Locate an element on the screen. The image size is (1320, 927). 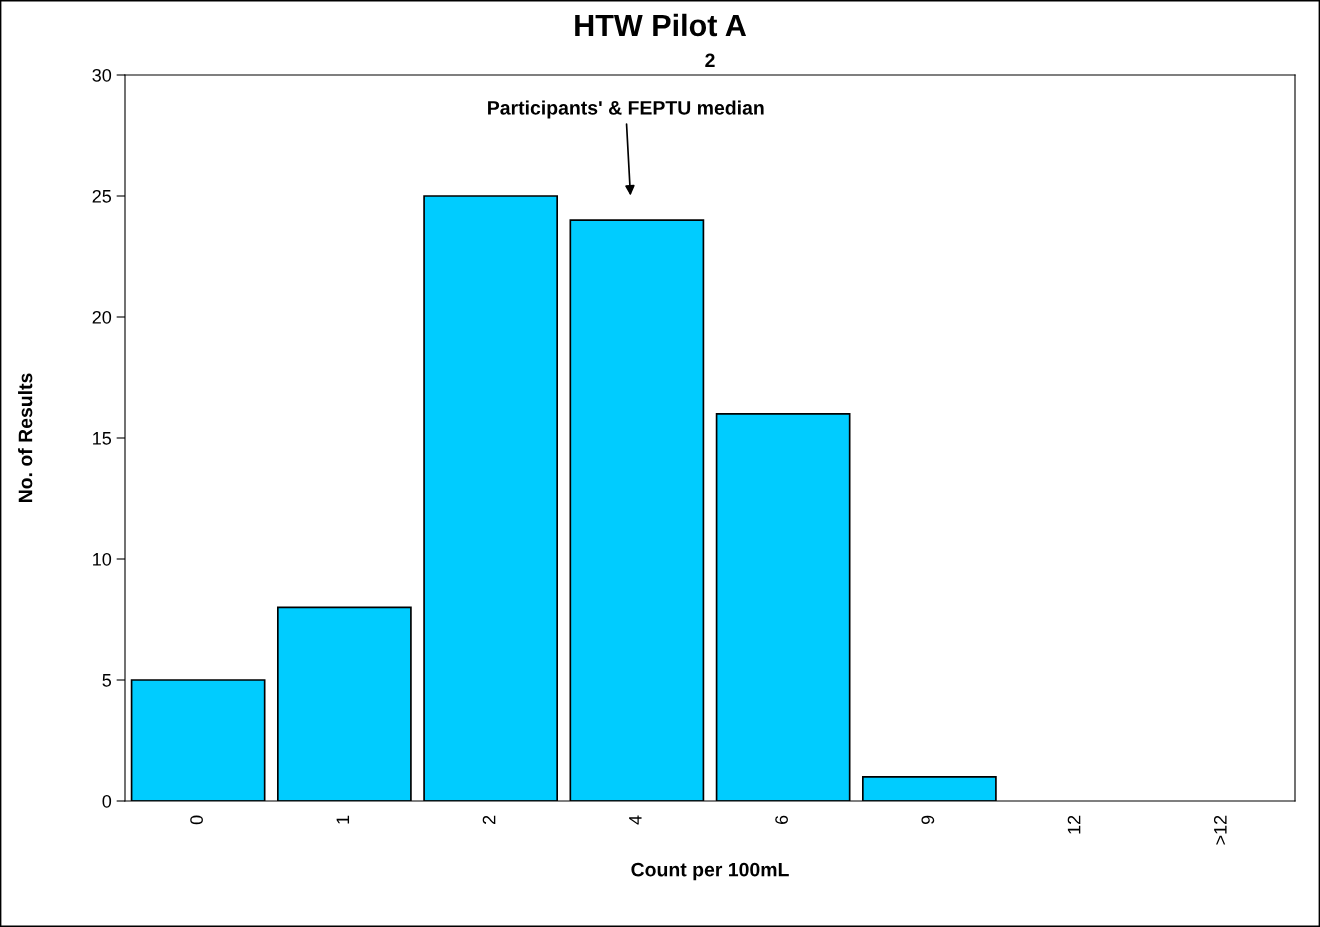
x-tick-label: 4 is located at coordinates (635, 820).